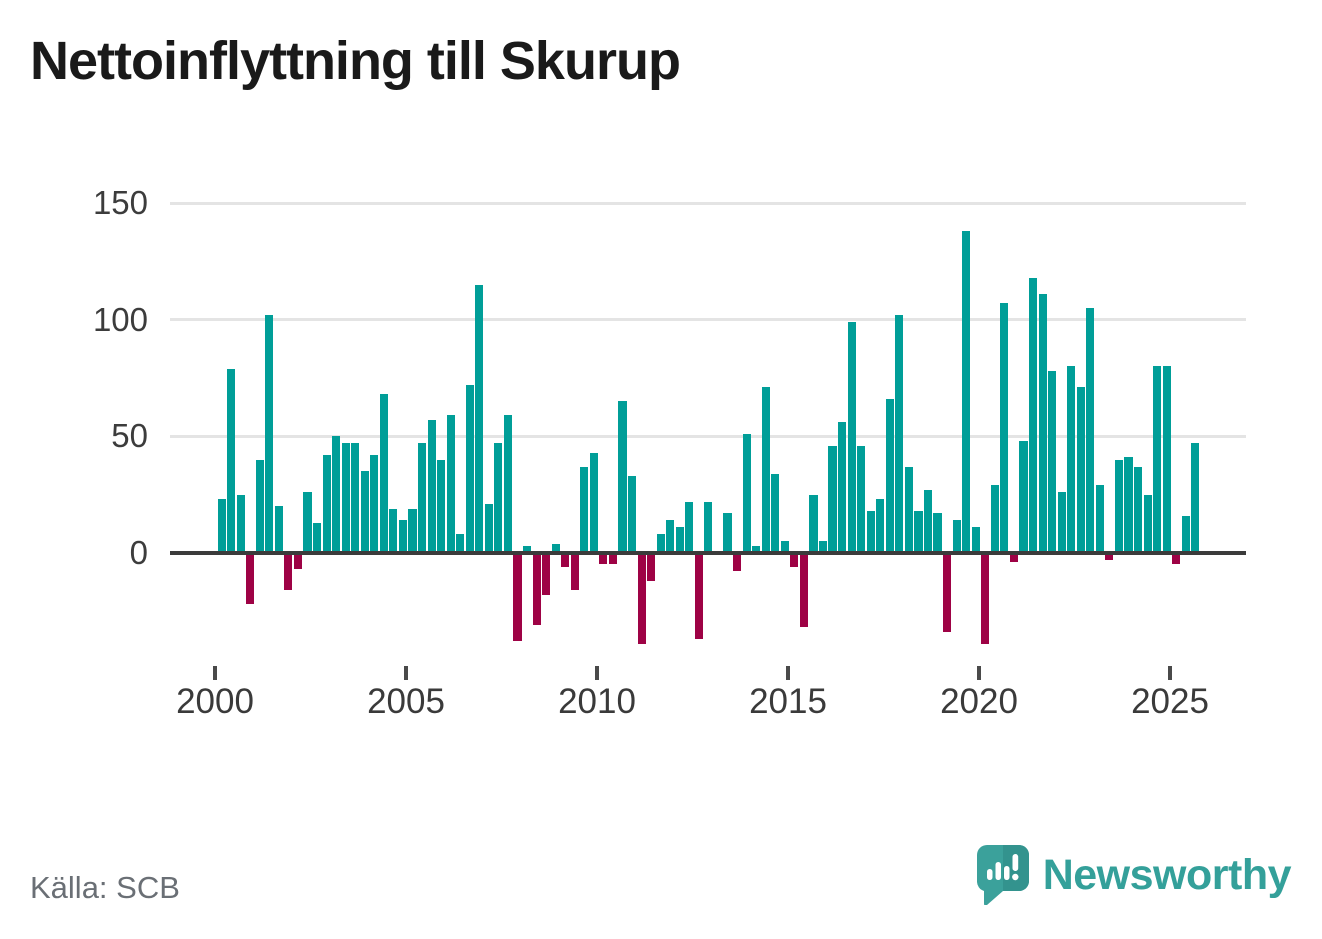 This screenshot has width=1322, height=939. What do you see at coordinates (138, 552) in the screenshot?
I see `y-axis-label: 0` at bounding box center [138, 552].